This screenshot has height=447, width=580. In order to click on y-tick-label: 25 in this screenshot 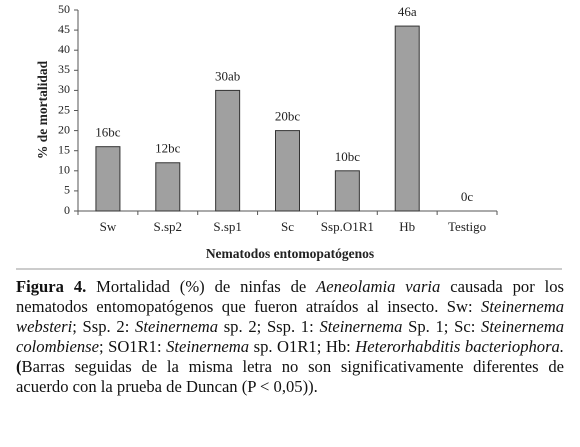, I will do `click(64, 109)`.